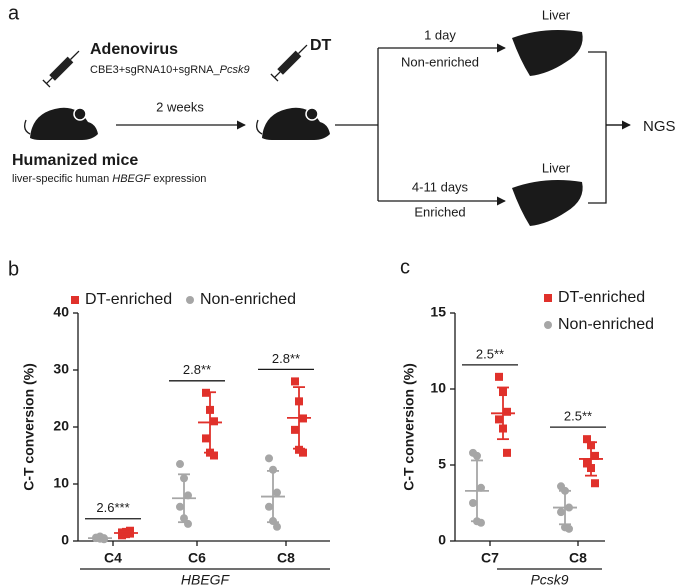 This screenshot has width=685, height=587. Describe the element at coordinates (439, 211) in the screenshot. I see `condition-label: Enriched` at that location.